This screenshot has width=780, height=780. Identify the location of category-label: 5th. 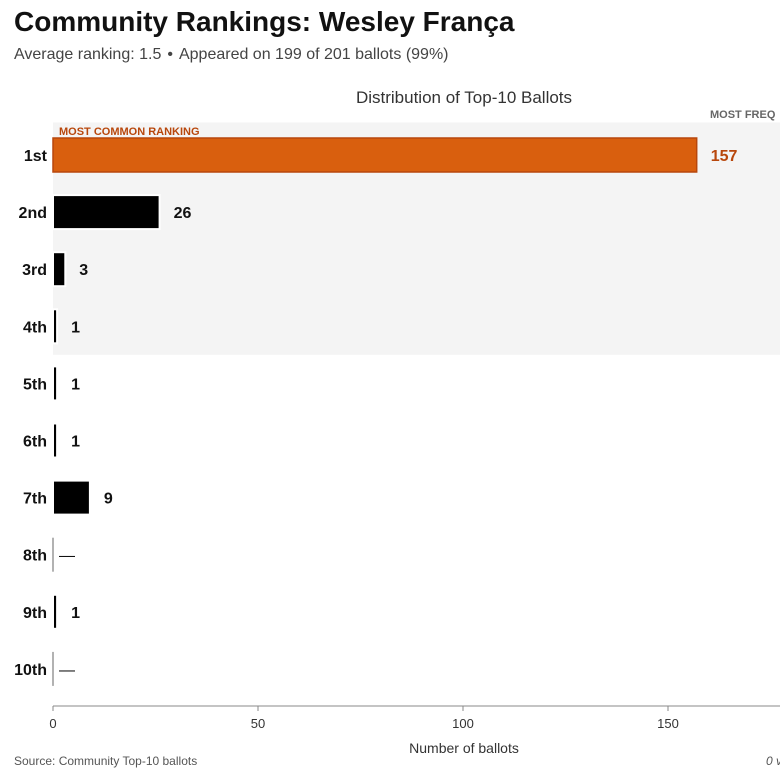
(35, 384).